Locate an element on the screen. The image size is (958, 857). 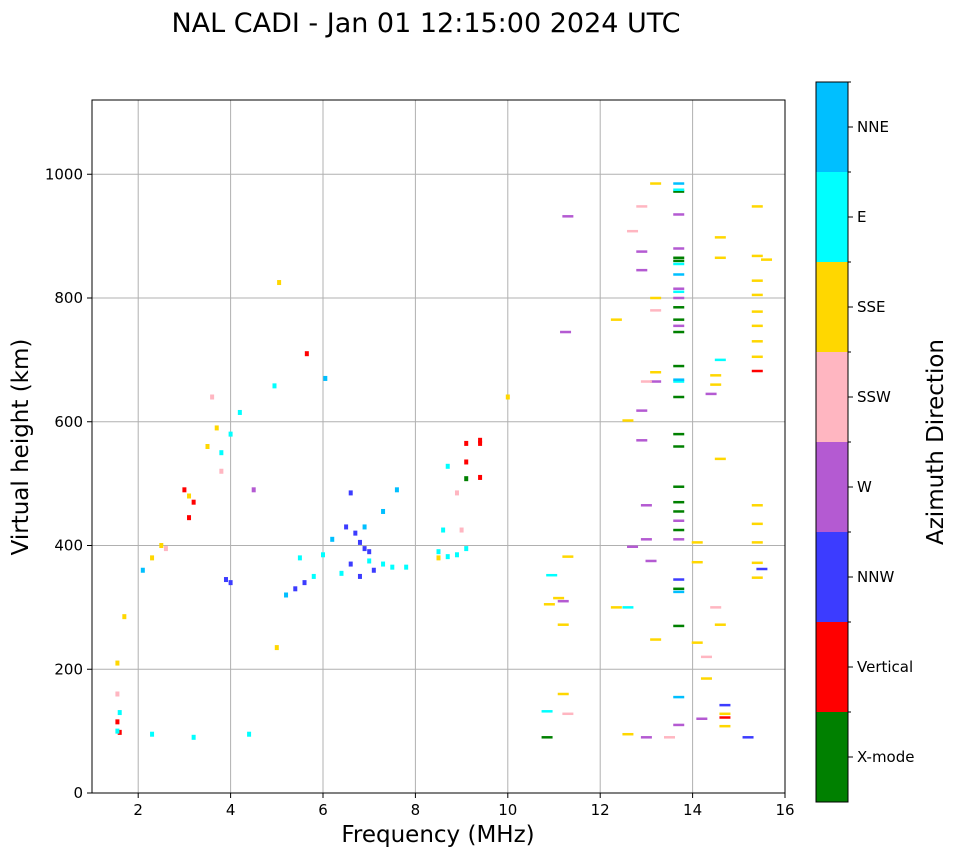
x-tick-label: 8 is located at coordinates (416, 810).